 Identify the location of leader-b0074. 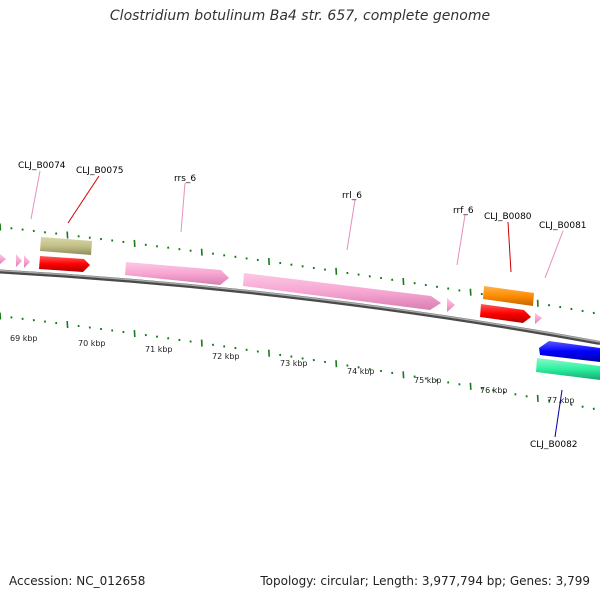
(35, 195).